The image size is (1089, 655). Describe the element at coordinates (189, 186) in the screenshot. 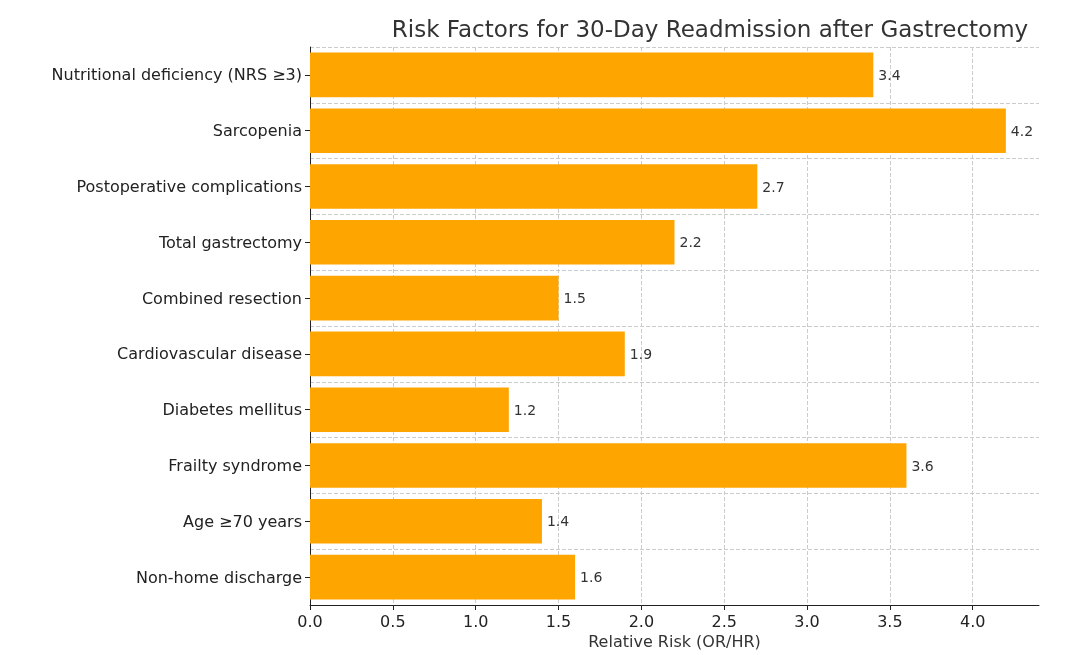

I see `y-tick-label: Postoperative complications` at that location.